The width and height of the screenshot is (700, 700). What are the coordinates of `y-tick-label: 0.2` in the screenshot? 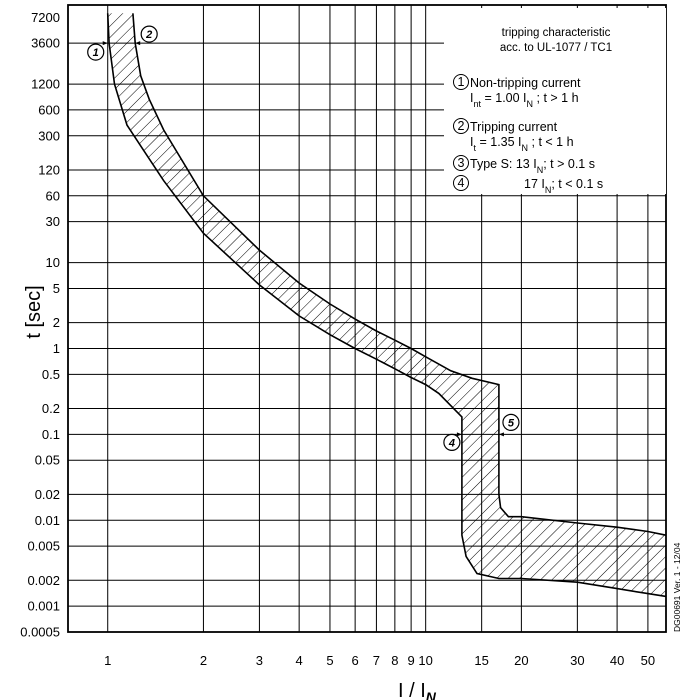 It's located at (51, 408).